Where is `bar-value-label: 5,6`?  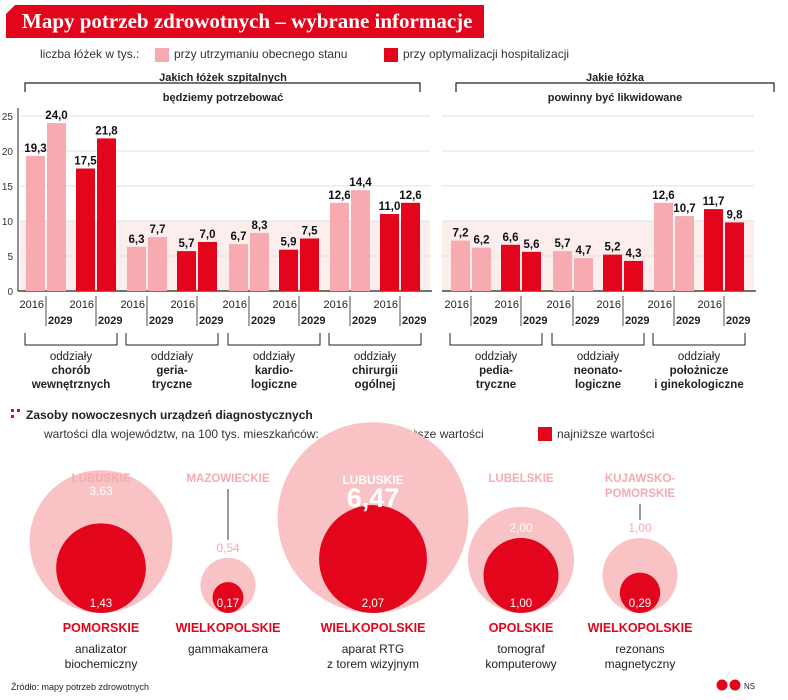
bar-value-label: 5,6 is located at coordinates (532, 245).